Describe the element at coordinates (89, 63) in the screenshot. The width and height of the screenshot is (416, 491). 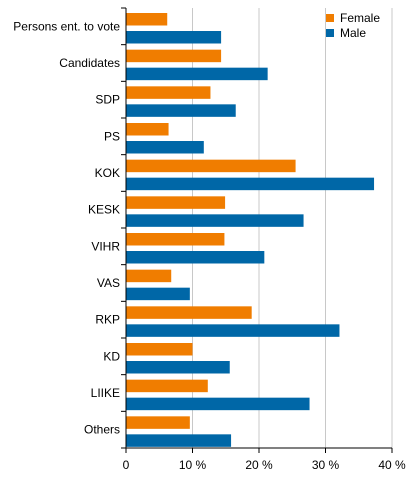
I see `category-label: Candidates` at that location.